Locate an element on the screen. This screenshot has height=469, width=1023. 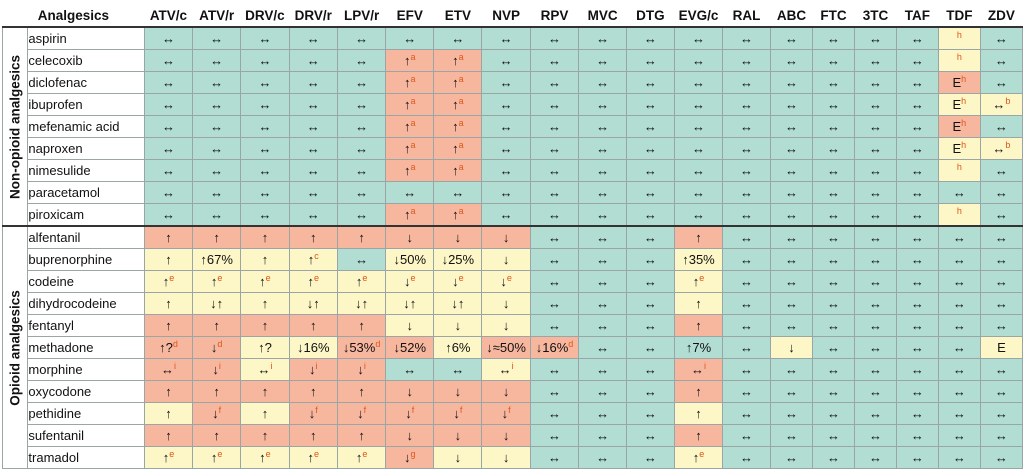
interaction-cell: ↓ is located at coordinates (506, 259).